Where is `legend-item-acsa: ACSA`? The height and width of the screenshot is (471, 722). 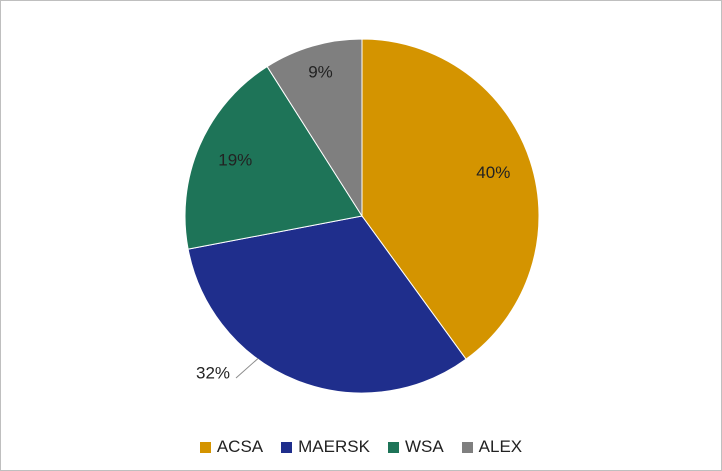
legend-item-acsa: ACSA is located at coordinates (231, 447).